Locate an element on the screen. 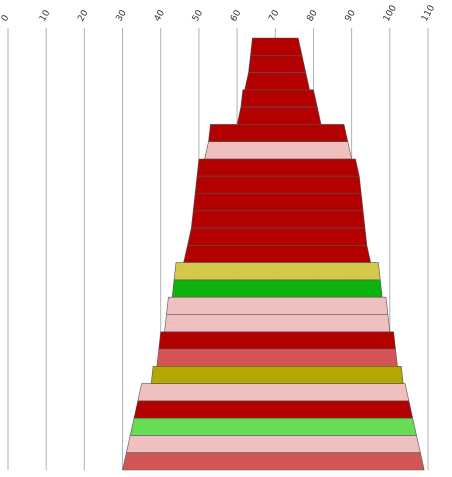 The height and width of the screenshot is (477, 452). x-tick-labels: 0 10 20 30 40 50 60 70 80 90 100 110 is located at coordinates (218, 13).